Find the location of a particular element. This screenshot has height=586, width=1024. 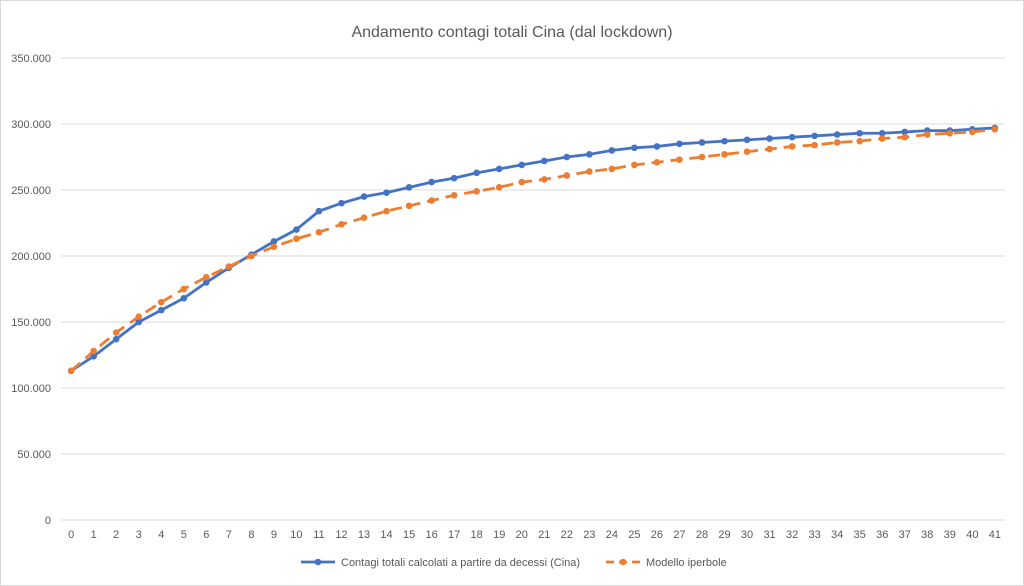

x-tick-label: 3 is located at coordinates (139, 535).